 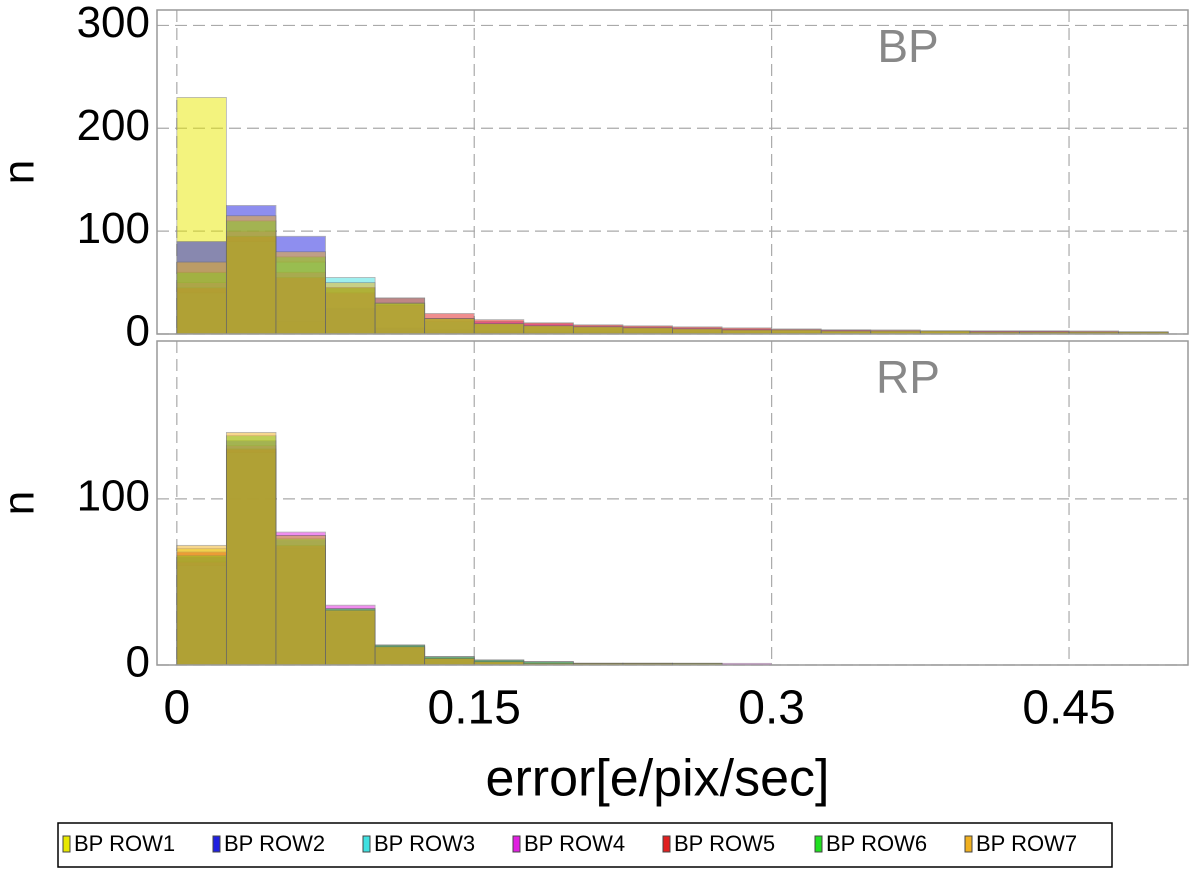 What do you see at coordinates (771, 708) in the screenshot?
I see `x-tick-label: 0.3` at bounding box center [771, 708].